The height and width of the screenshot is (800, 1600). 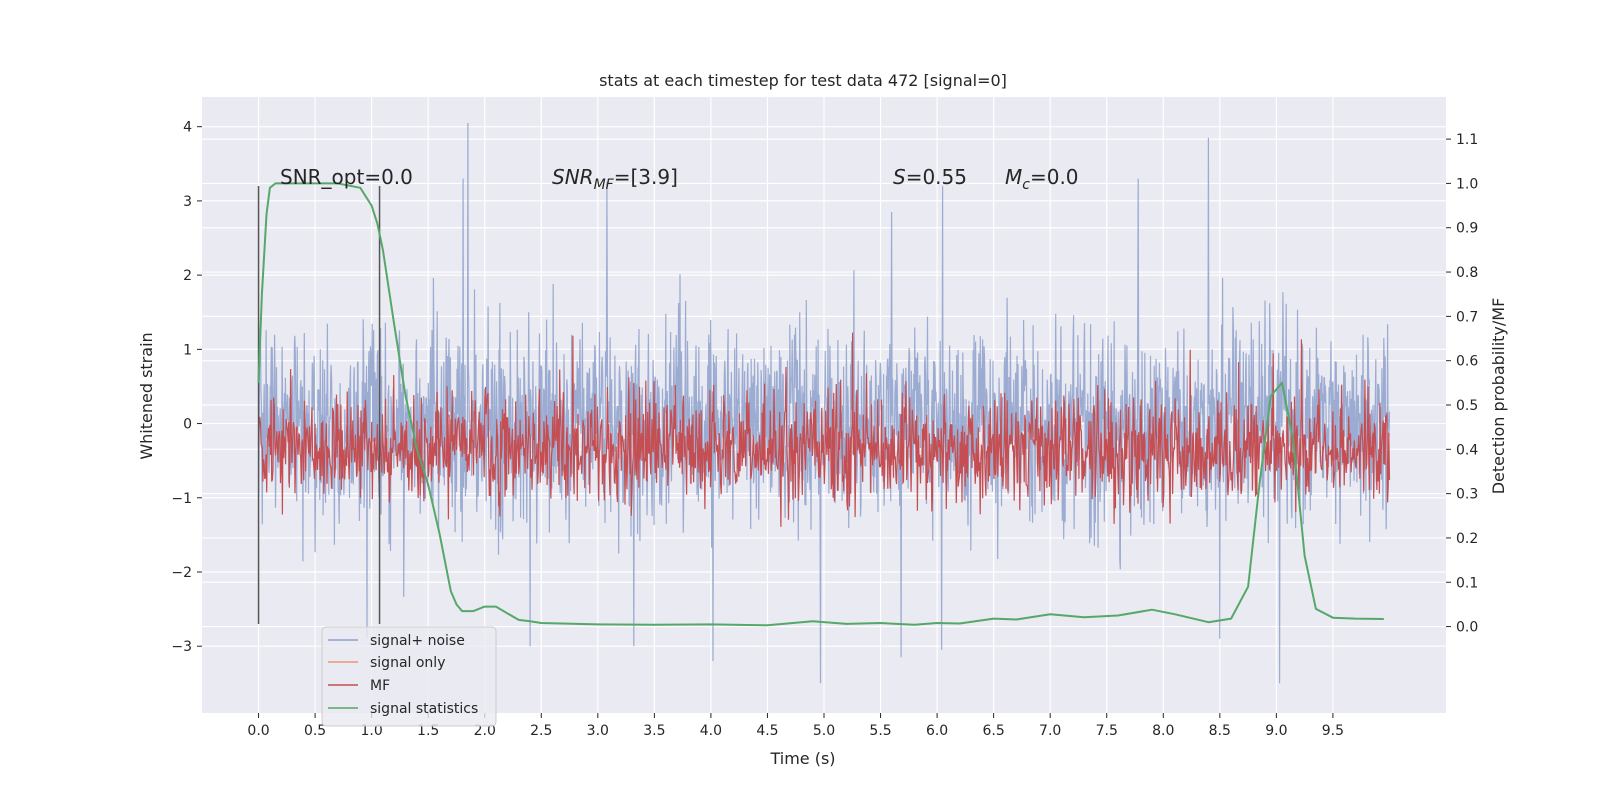 I want to click on x-tick-label: 5.5, so click(x=880, y=731).